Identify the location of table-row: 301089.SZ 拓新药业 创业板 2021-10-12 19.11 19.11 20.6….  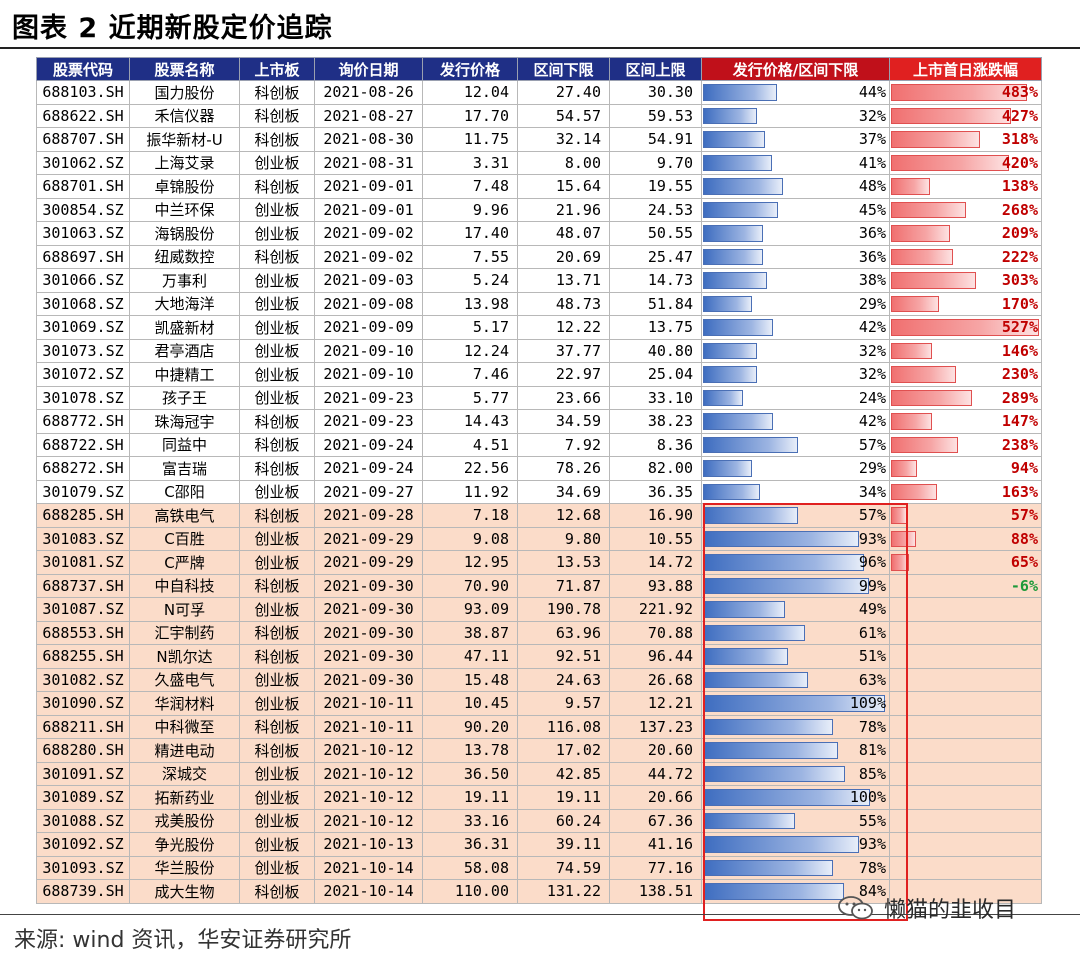
(539, 797).